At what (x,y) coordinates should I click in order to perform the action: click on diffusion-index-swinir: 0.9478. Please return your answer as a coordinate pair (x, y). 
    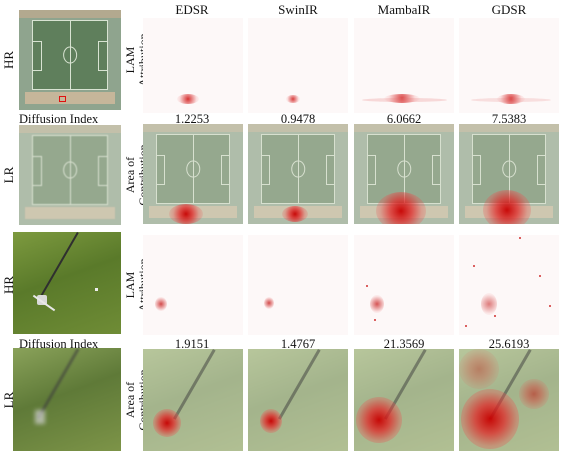
    Looking at the image, I should click on (298, 119).